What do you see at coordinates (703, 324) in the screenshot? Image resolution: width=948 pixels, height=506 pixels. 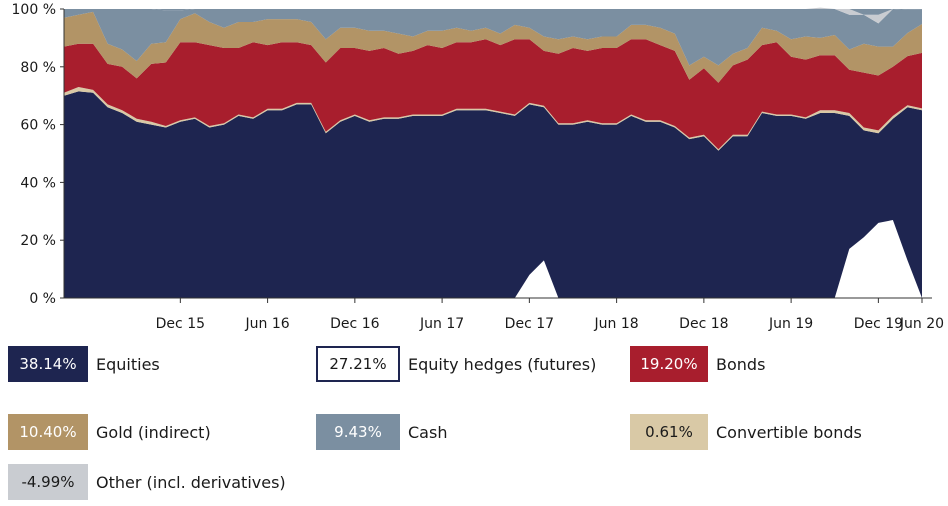 I see `x-tick-label: Dec 18` at bounding box center [703, 324].